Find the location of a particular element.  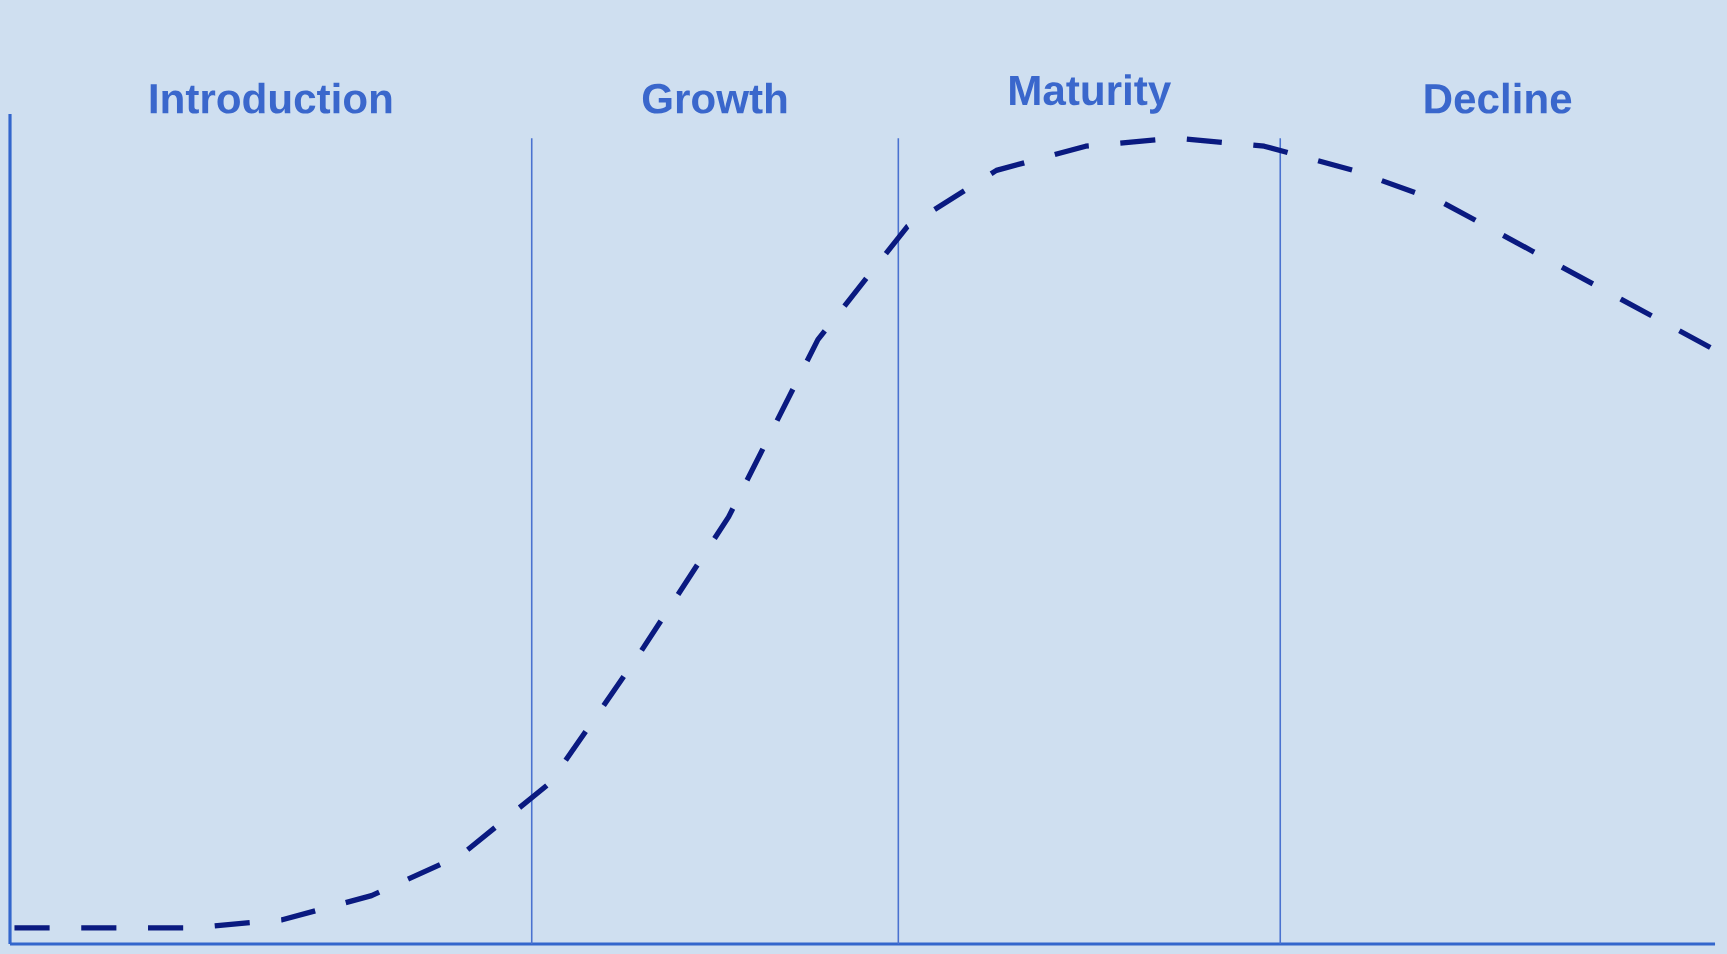

text: Maturity is located at coordinates (1091, 94).